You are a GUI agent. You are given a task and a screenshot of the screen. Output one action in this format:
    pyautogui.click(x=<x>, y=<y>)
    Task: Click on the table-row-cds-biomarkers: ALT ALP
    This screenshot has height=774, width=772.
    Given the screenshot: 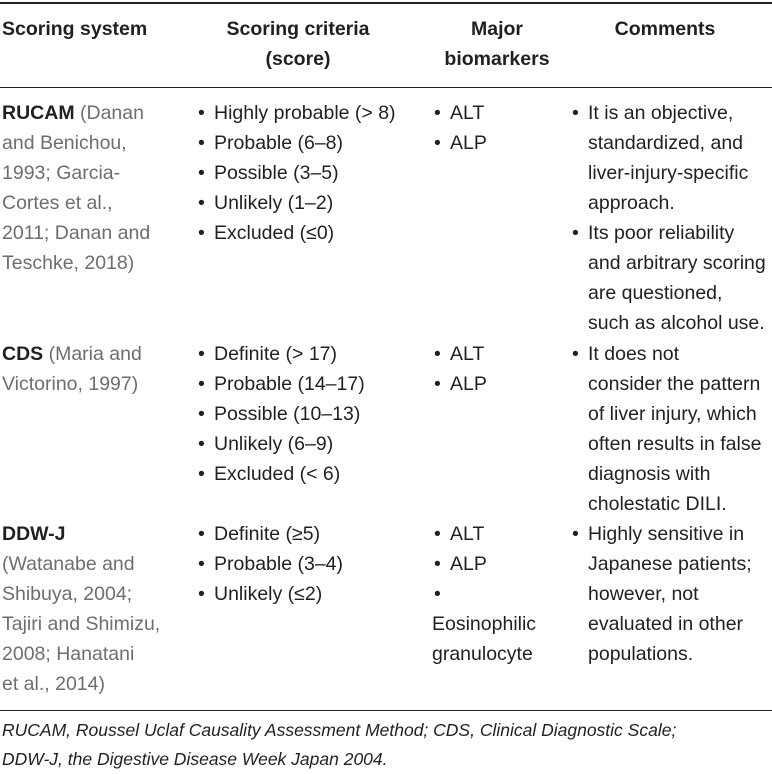 What is the action you would take?
    pyautogui.click(x=497, y=369)
    